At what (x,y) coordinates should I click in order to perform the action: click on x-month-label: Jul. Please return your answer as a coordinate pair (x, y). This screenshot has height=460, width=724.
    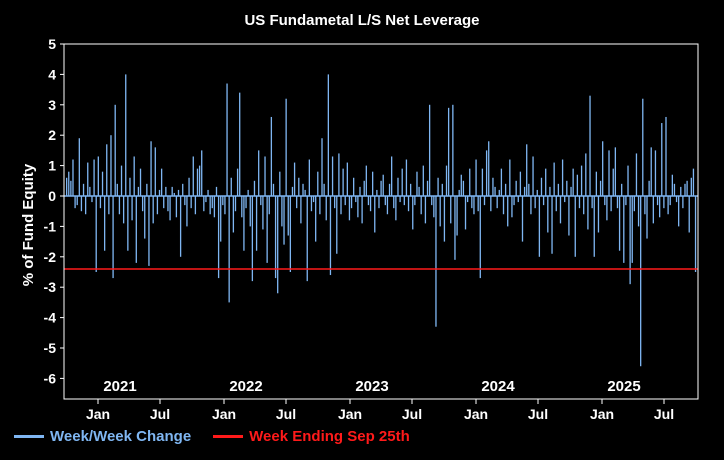
    Looking at the image, I should click on (160, 414).